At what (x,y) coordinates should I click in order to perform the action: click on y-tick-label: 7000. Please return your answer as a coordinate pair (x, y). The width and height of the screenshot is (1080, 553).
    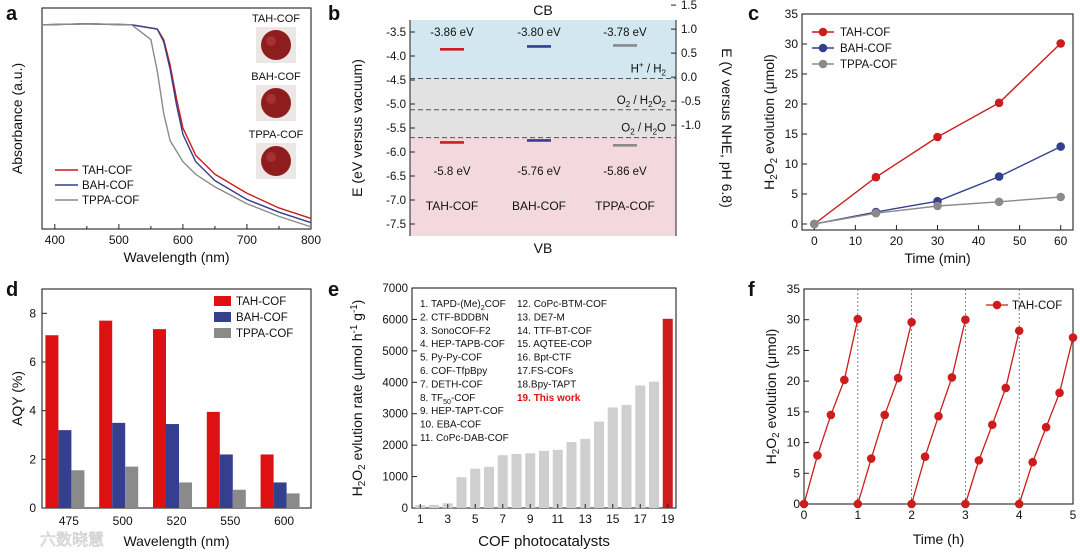
    Looking at the image, I should click on (395, 289).